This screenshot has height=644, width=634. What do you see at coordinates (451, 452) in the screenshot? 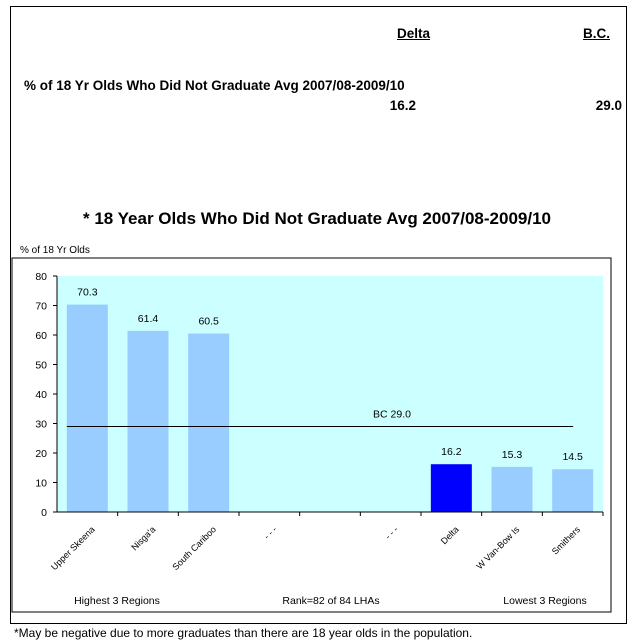
I see `bar-value-label: 16.2` at bounding box center [451, 452].